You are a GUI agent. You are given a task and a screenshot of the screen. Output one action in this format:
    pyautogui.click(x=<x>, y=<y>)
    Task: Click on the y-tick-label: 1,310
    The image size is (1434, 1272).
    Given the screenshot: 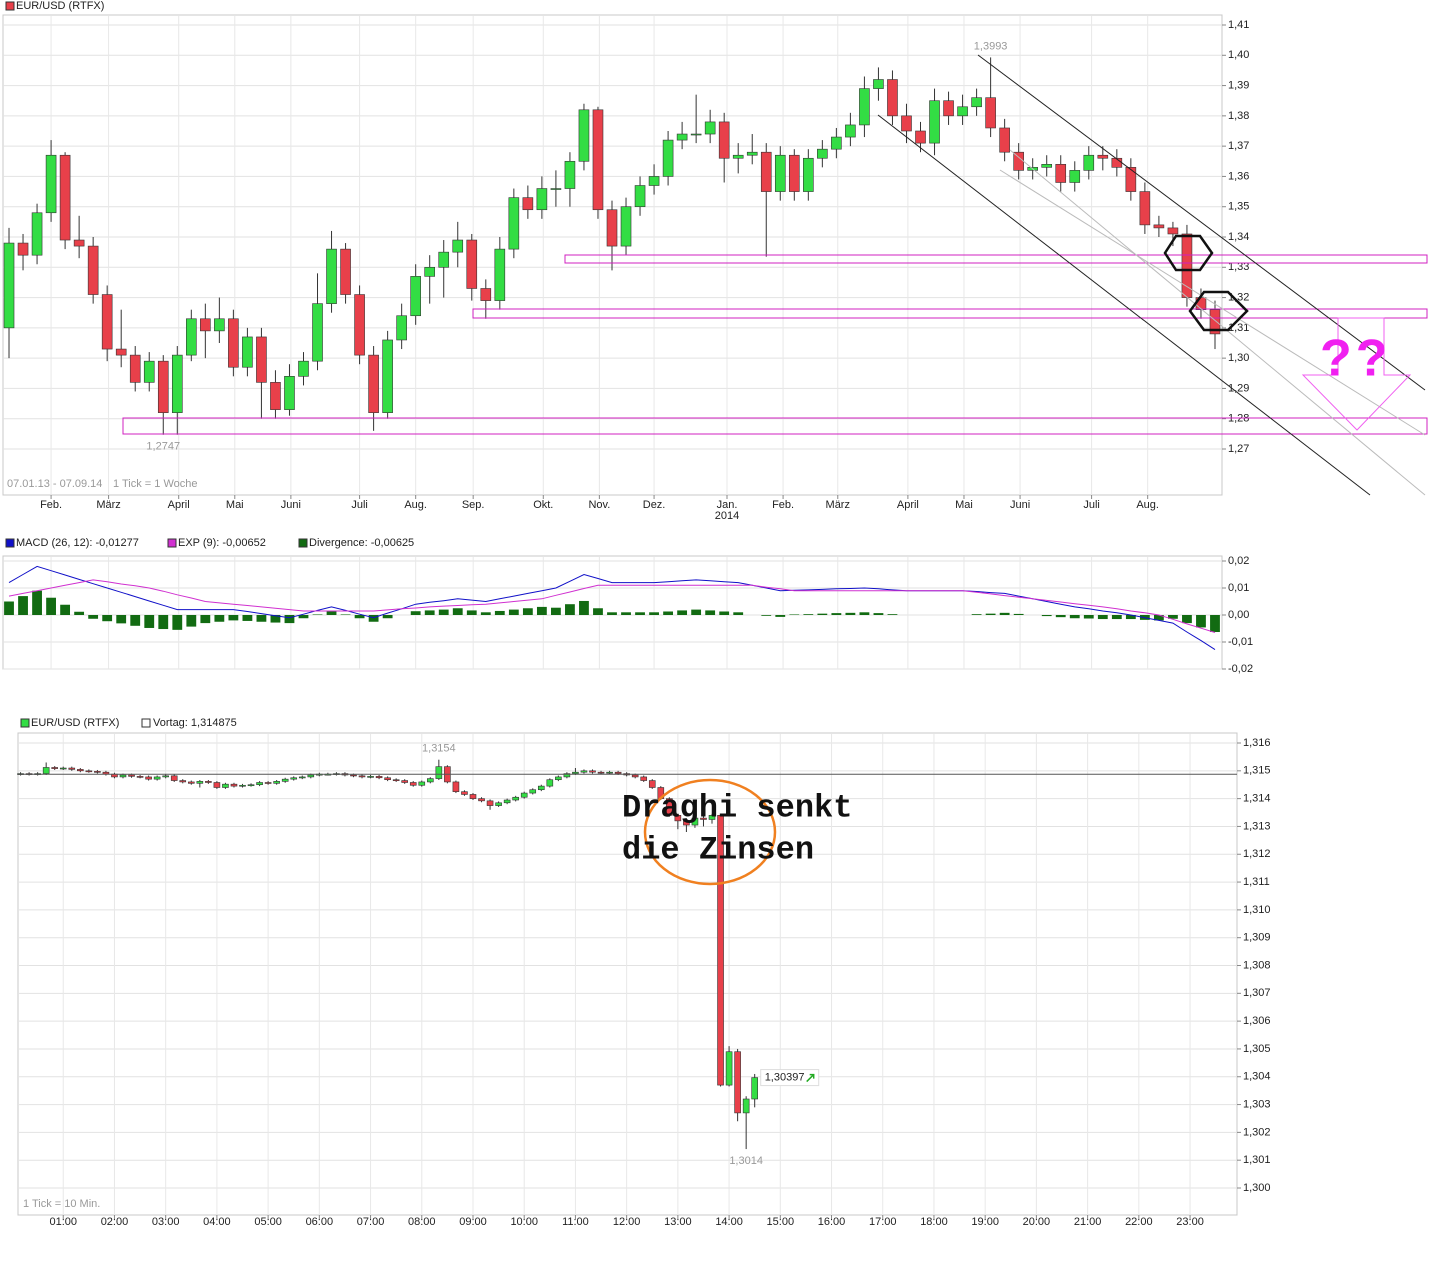 What is the action you would take?
    pyautogui.click(x=1257, y=910)
    